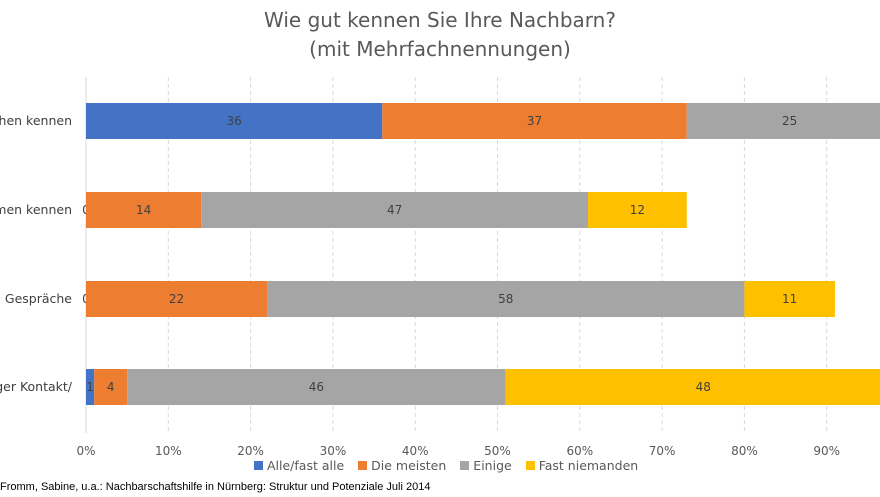  I want to click on chart-subtitle: (mit Mehrfachnennungen), so click(440, 49).